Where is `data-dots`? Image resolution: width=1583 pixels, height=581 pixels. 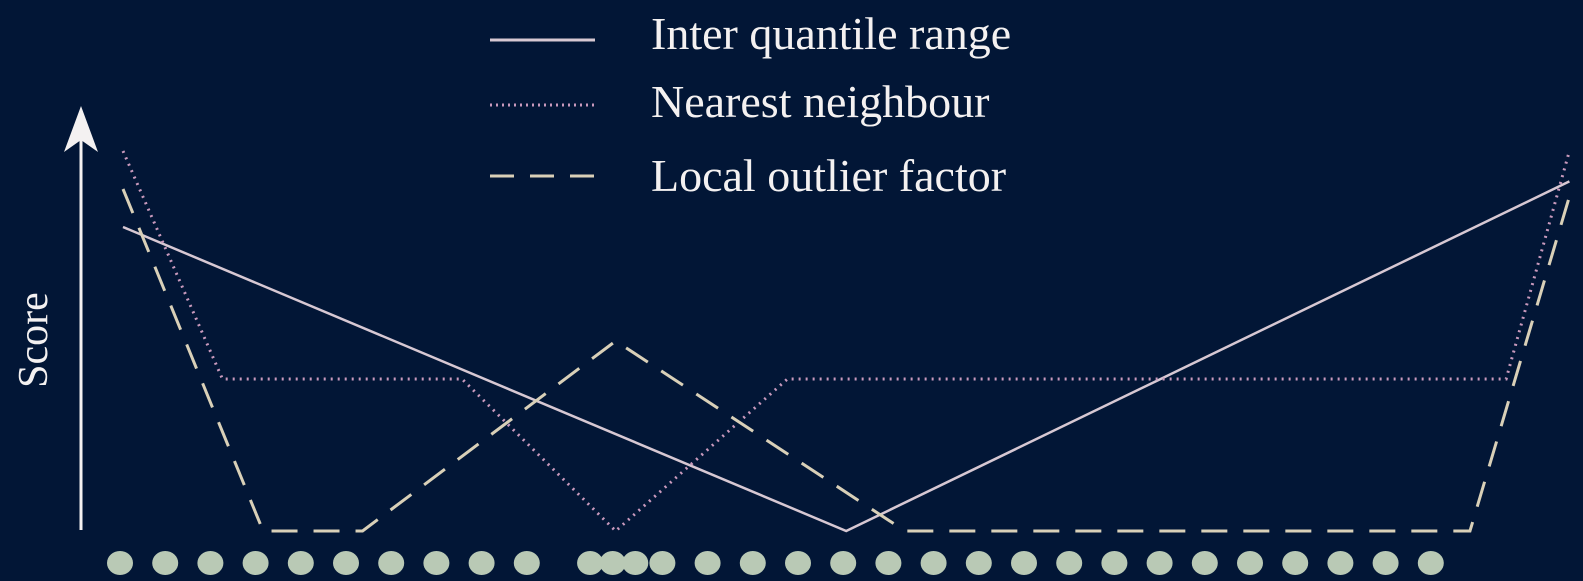 data-dots is located at coordinates (775, 563).